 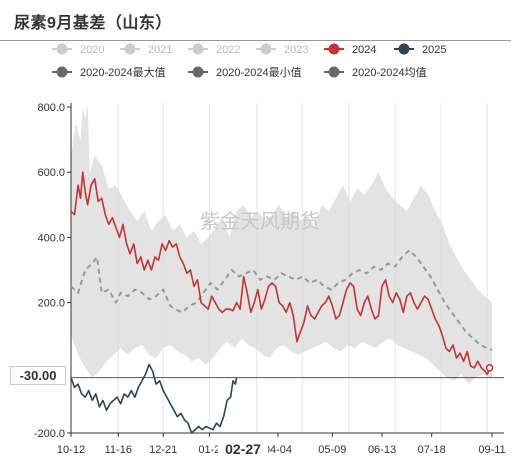 I want to click on legend-marker-2022, so click(x=198, y=49).